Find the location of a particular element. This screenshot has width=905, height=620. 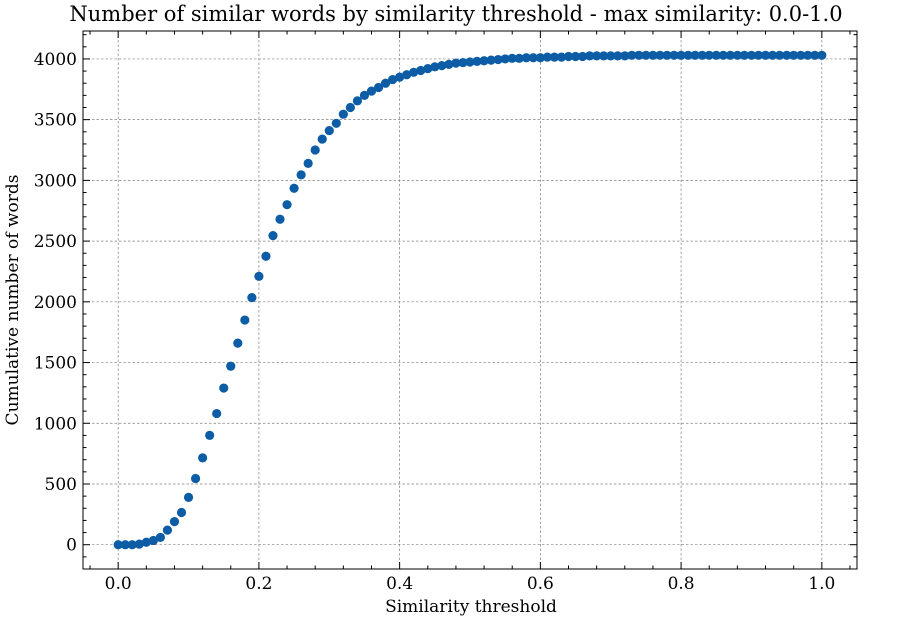

y-tick-label: 0 is located at coordinates (71, 546).